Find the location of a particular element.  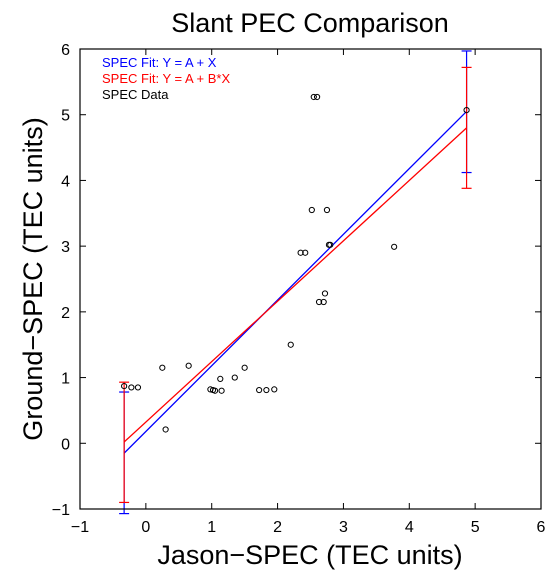

y-tick-label: 5 is located at coordinates (65, 116).